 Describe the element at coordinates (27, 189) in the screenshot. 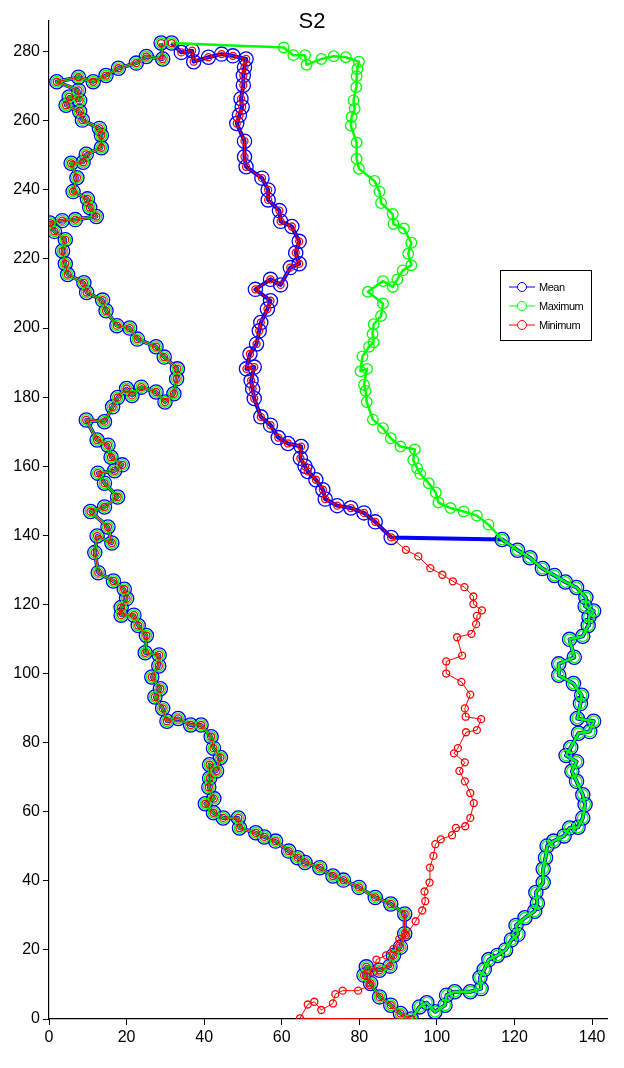

I see `y-tick-label: 240` at that location.